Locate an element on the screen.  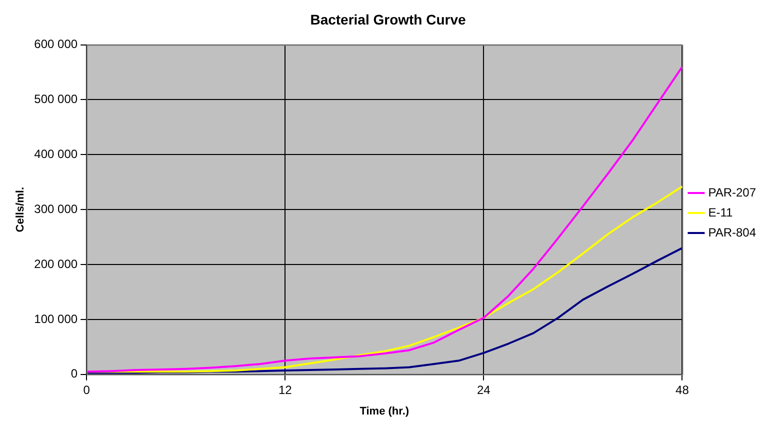
y-tick-label: 600 000 is located at coordinates (56, 44).